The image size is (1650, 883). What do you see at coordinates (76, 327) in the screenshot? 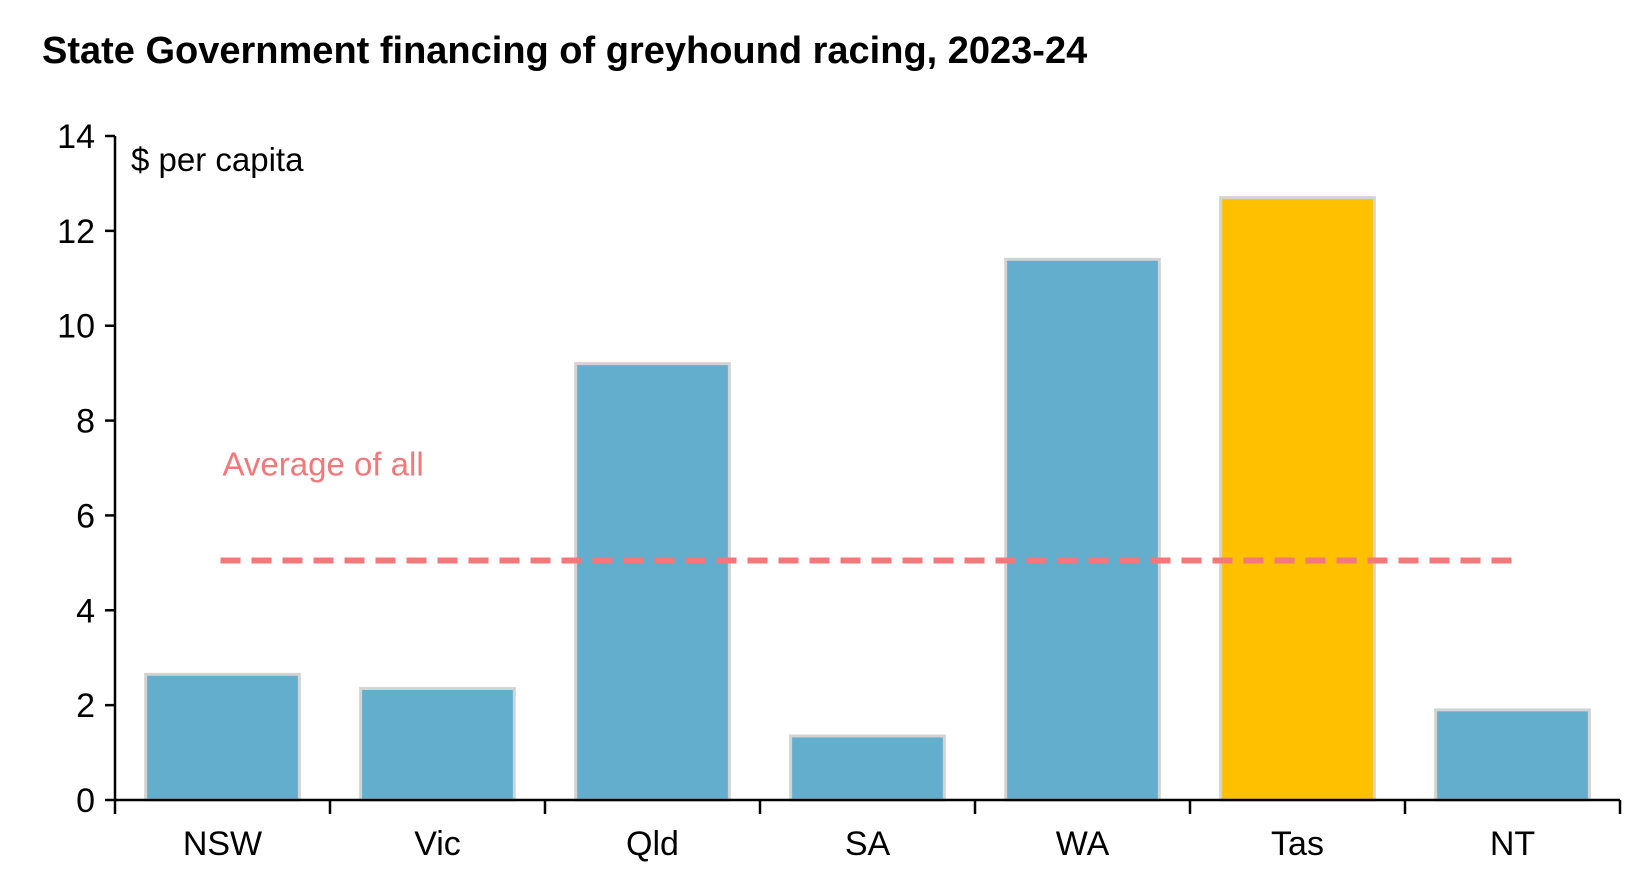
I see `y-tick-label: 10` at bounding box center [76, 327].